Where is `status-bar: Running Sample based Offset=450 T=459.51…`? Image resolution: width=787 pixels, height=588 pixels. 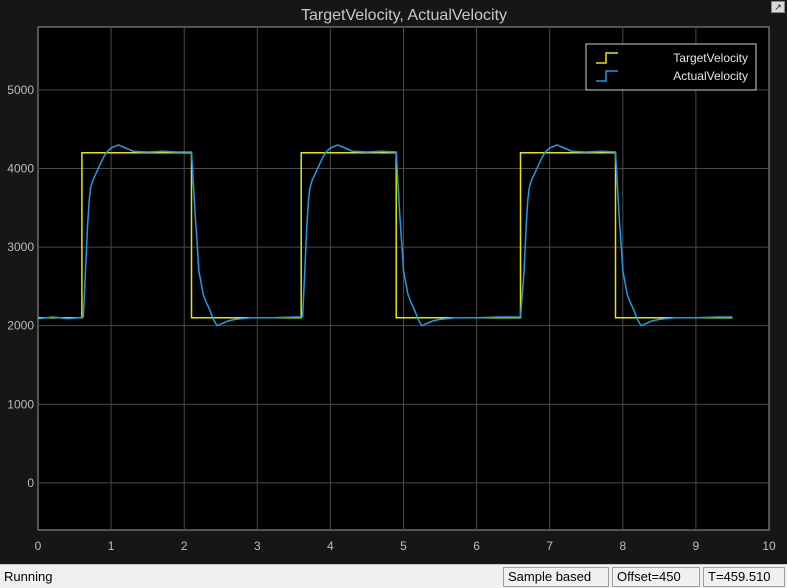
status-bar: Running Sample based Offset=450 T=459.51… is located at coordinates (393, 576).